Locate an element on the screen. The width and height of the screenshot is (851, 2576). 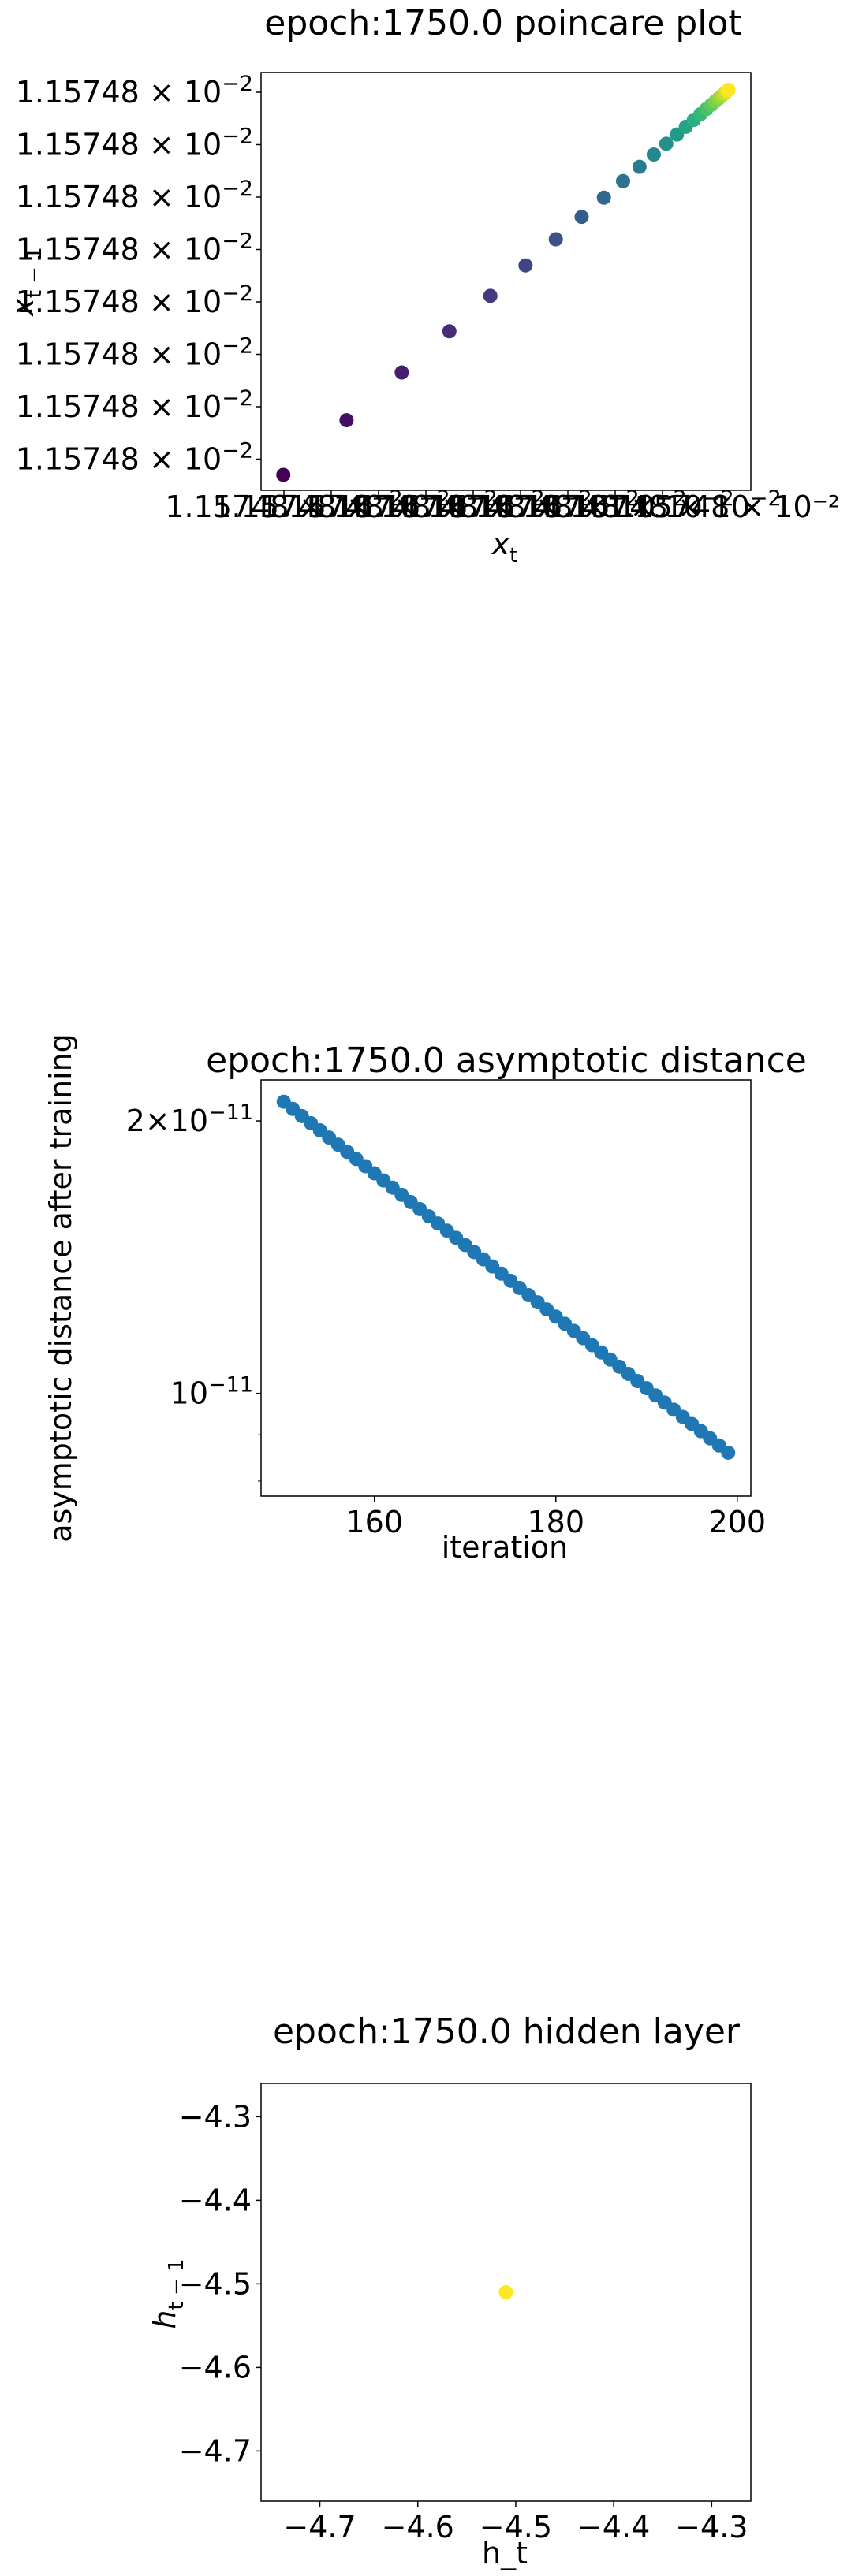
poincare-title: epoch:1750.0 poincare plot is located at coordinates (502, 23).